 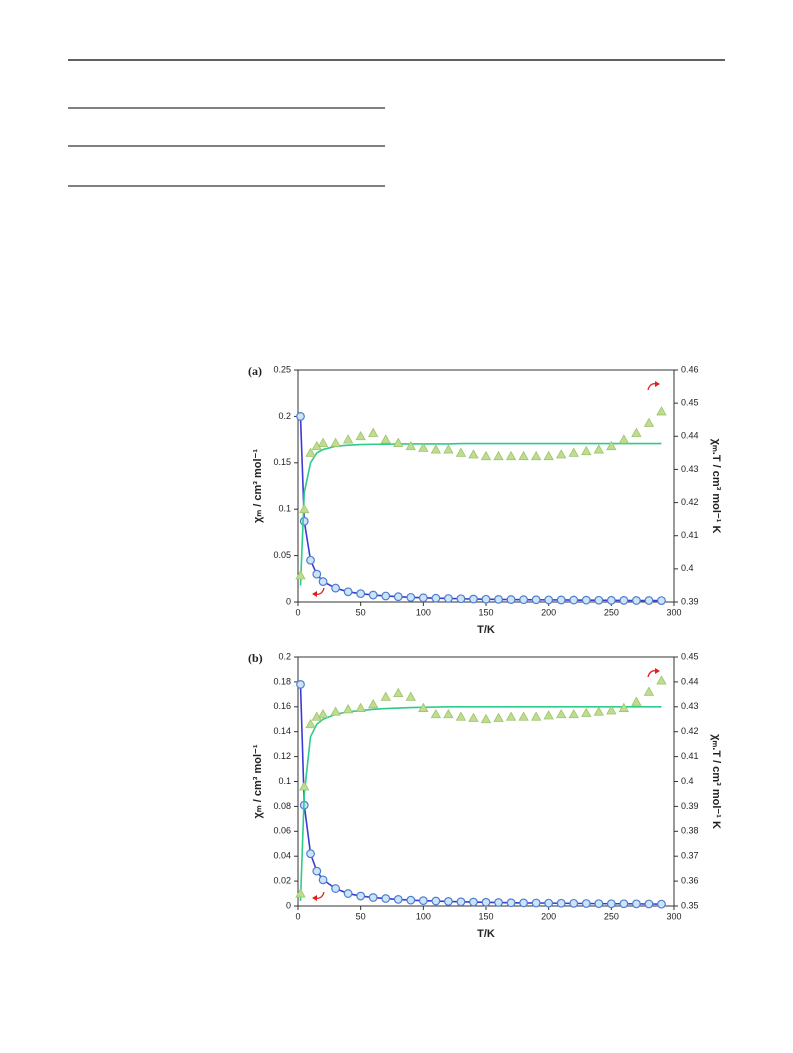 What do you see at coordinates (485, 916) in the screenshot?
I see `x-tick-label: 150` at bounding box center [485, 916].